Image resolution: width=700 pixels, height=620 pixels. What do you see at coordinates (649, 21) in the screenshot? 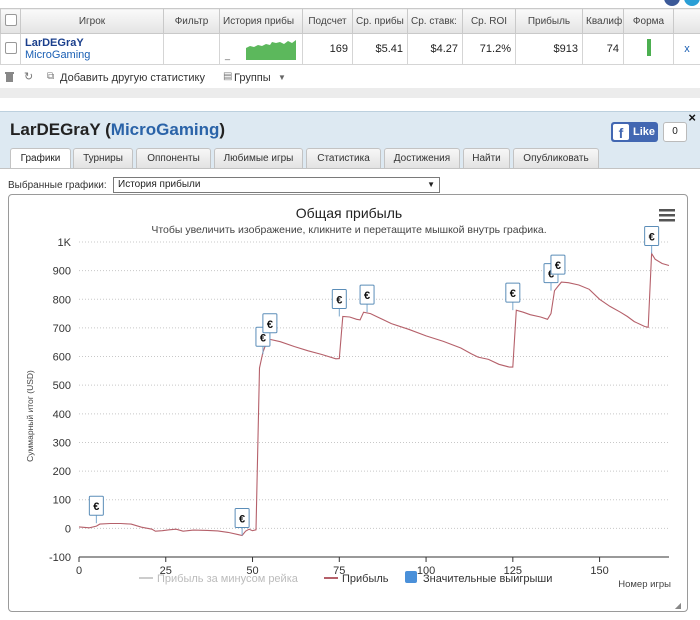
I see `column-header-form: Форма` at bounding box center [649, 21].